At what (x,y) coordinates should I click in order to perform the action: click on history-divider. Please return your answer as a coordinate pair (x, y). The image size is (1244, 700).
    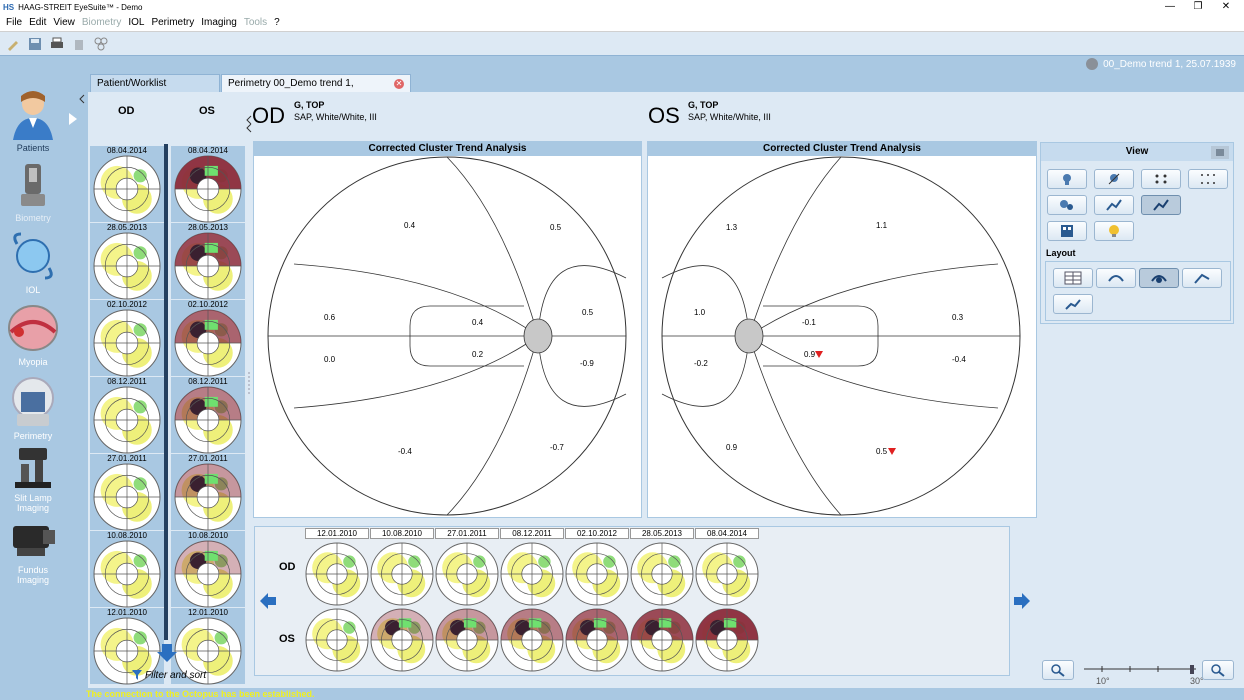
    Looking at the image, I should click on (166, 392).